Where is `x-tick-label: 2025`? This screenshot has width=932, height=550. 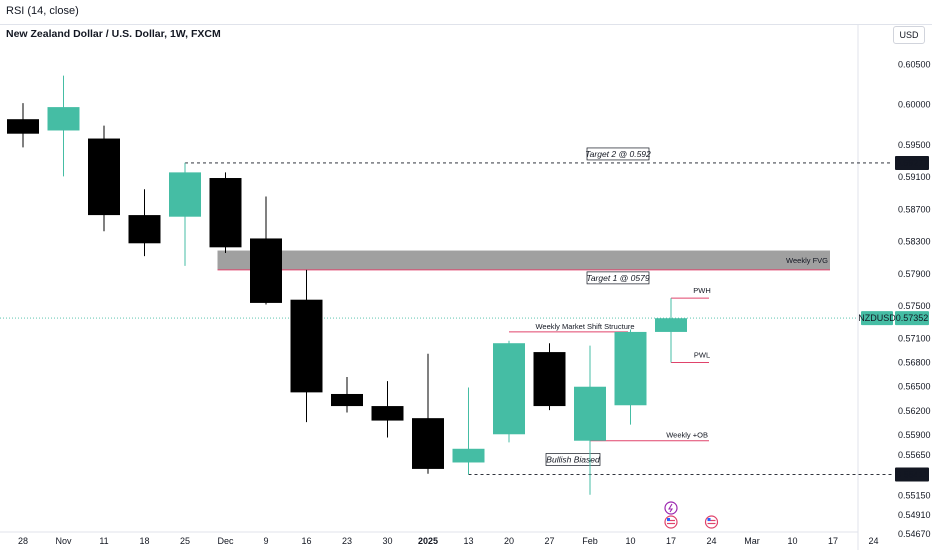 x-tick-label: 2025 is located at coordinates (428, 541).